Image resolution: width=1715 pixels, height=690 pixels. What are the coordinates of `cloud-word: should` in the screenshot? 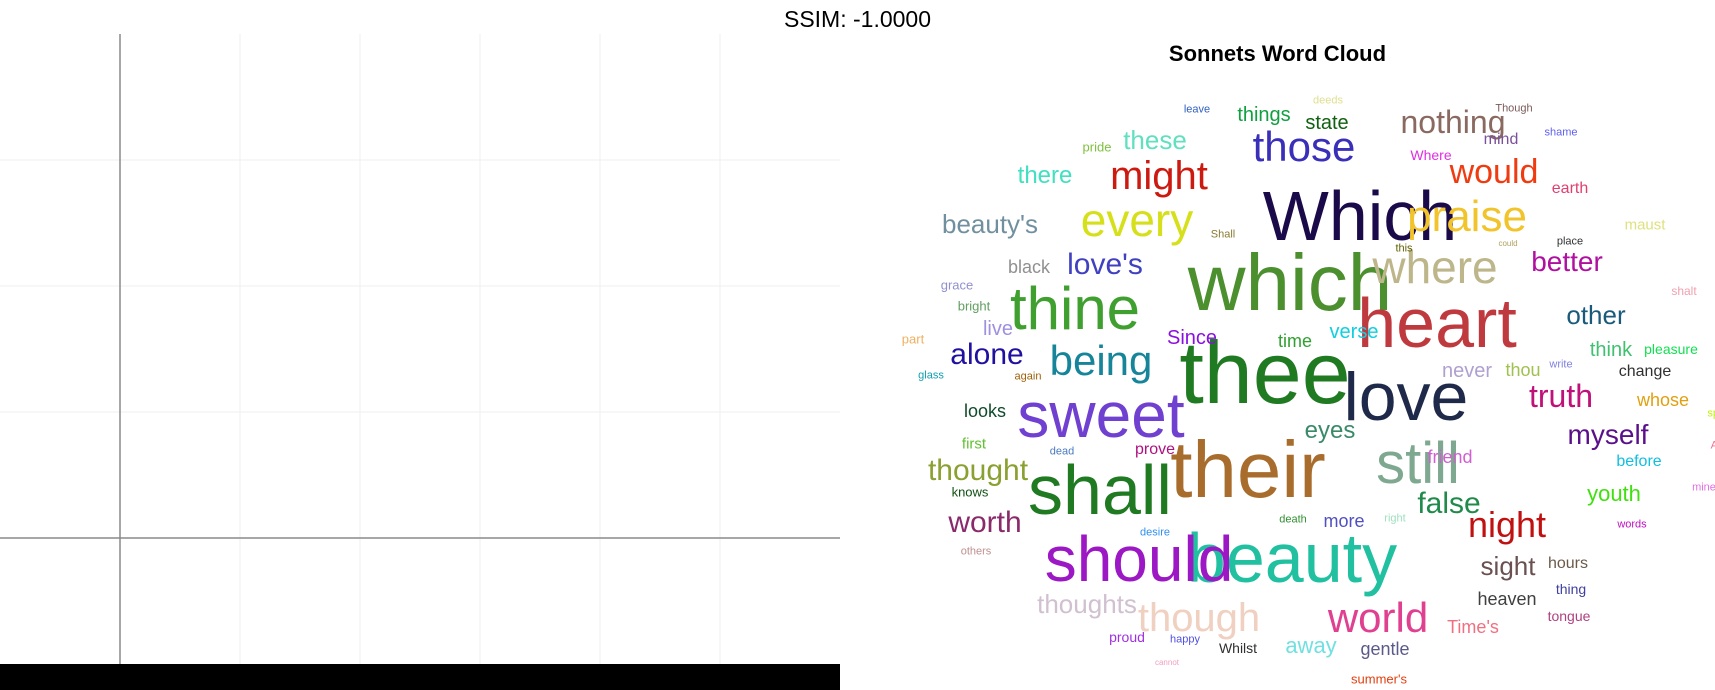 It's located at (1139, 559).